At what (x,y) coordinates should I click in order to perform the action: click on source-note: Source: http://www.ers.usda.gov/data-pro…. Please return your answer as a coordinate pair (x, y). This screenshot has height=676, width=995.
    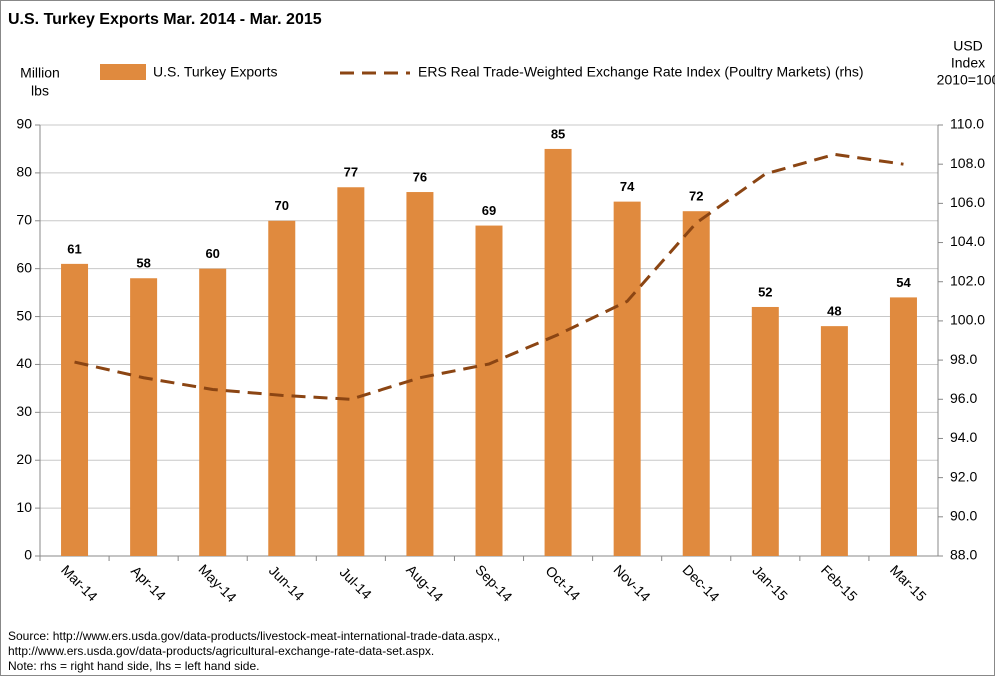
    Looking at the image, I should click on (254, 636).